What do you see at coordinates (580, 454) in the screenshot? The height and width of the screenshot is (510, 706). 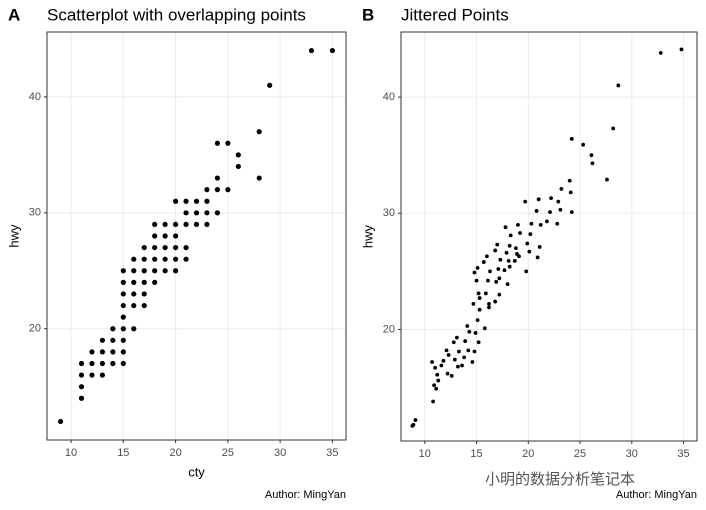 I see `x-tick-label: 25` at bounding box center [580, 454].